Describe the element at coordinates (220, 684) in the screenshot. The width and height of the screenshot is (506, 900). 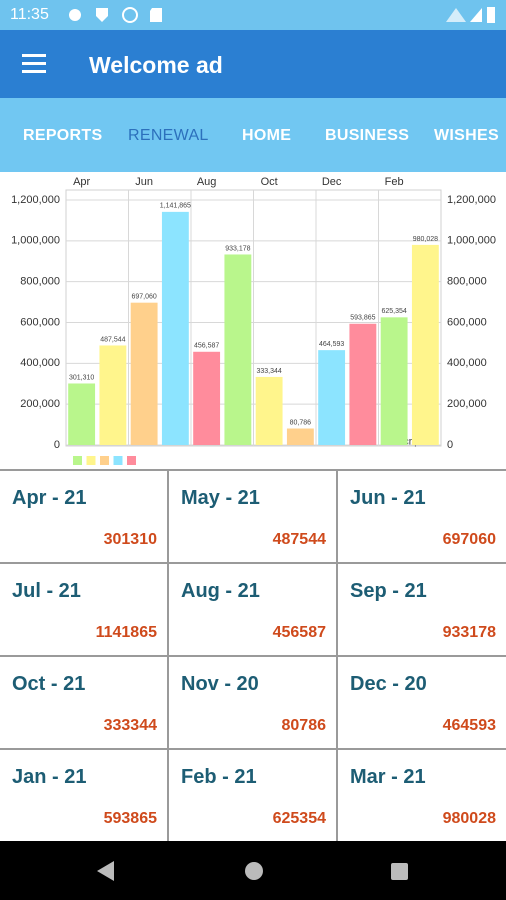
I see `card-label: Nov - 20` at that location.